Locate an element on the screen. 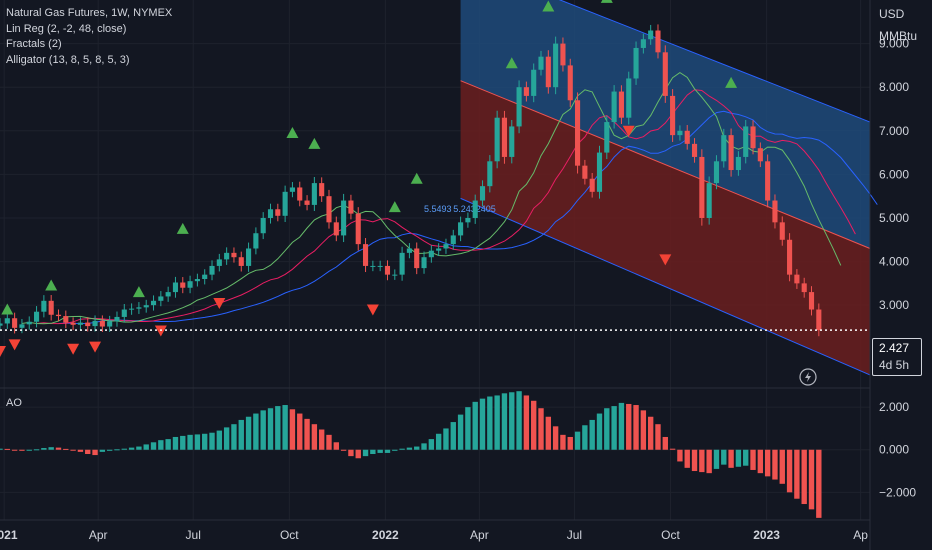 The image size is (932, 550). replay-icon is located at coordinates (808, 377).